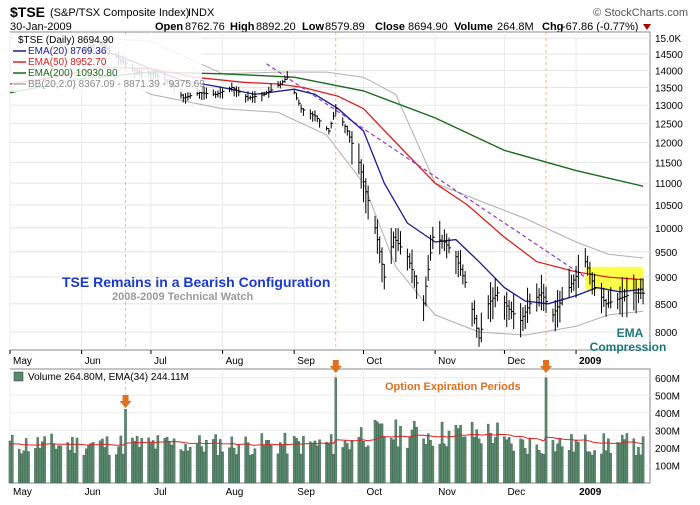 The width and height of the screenshot is (700, 505). What do you see at coordinates (22, 492) in the screenshot?
I see `month-label: May` at bounding box center [22, 492].